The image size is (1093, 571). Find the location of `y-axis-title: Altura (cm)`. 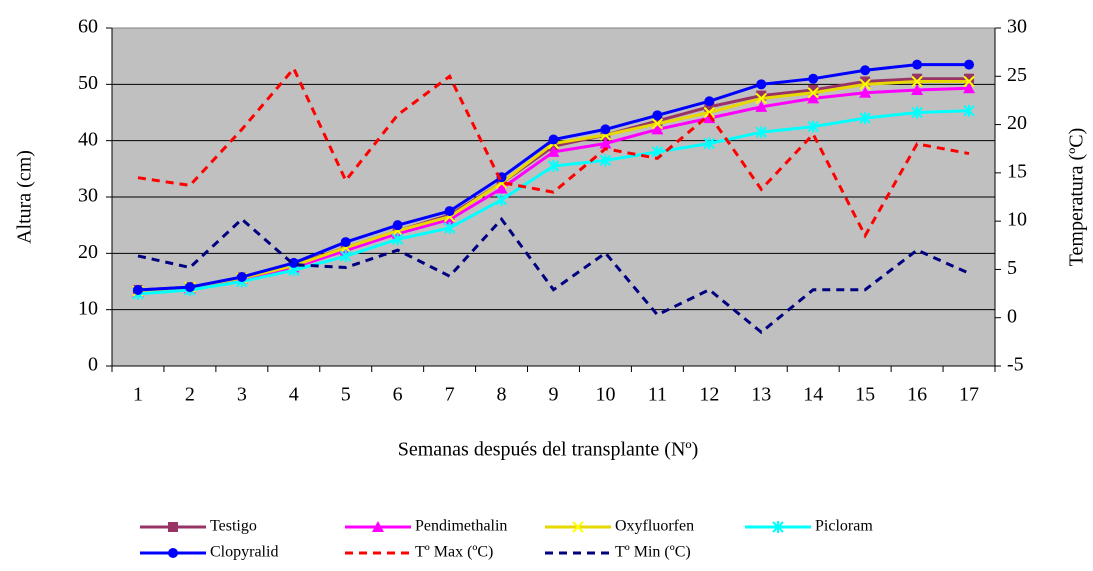

y-axis-title: Altura (cm) is located at coordinates (25, 197).